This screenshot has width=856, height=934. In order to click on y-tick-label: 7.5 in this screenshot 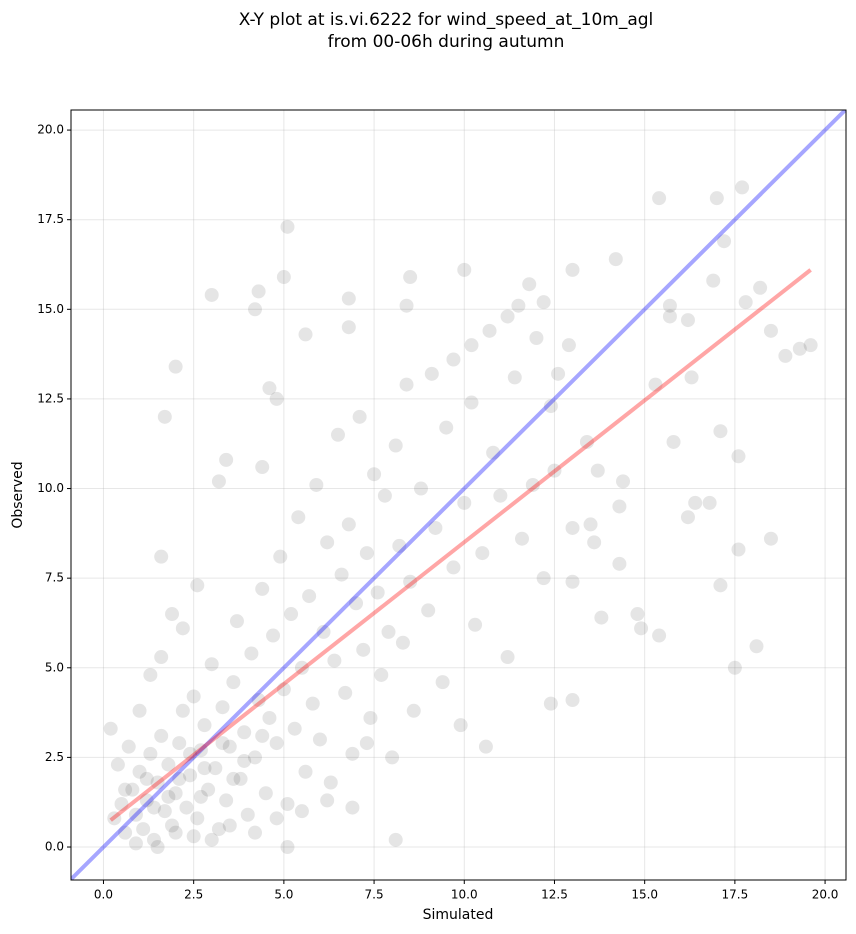, I will do `click(54, 578)`.